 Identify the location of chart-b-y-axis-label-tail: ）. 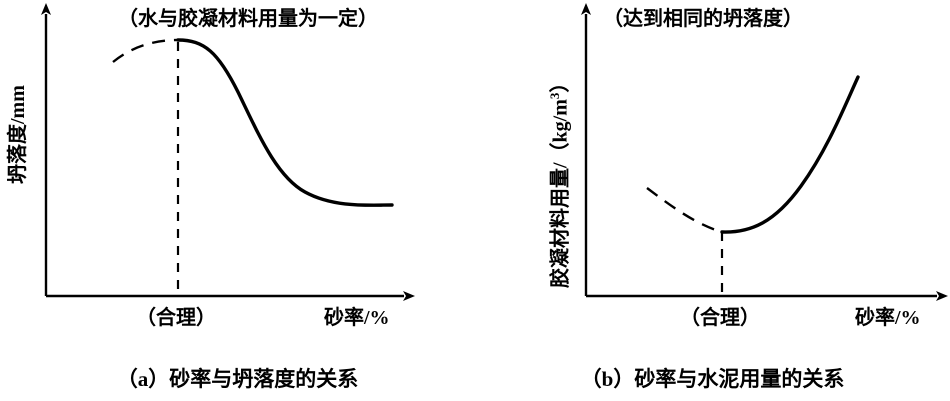
(560, 82).